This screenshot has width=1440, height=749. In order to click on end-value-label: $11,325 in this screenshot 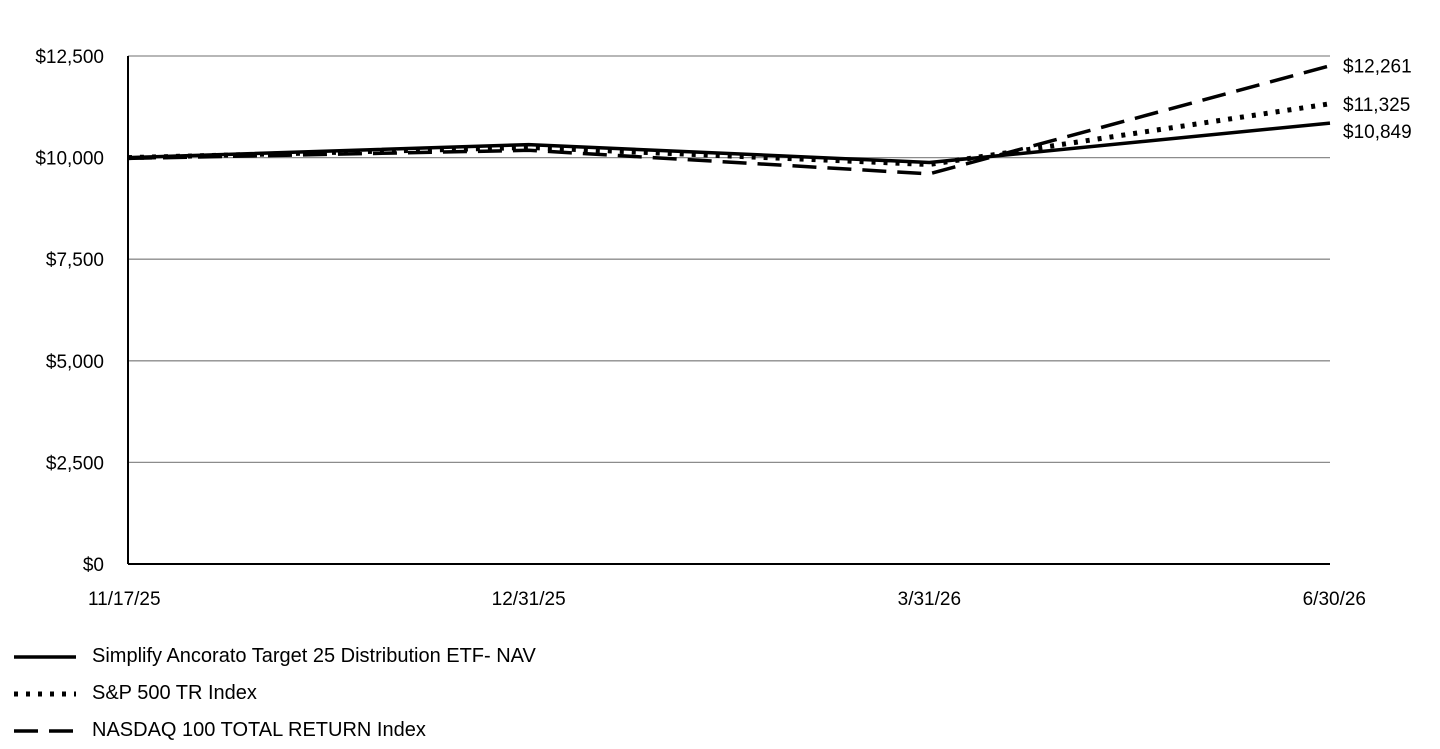, I will do `click(1376, 105)`.